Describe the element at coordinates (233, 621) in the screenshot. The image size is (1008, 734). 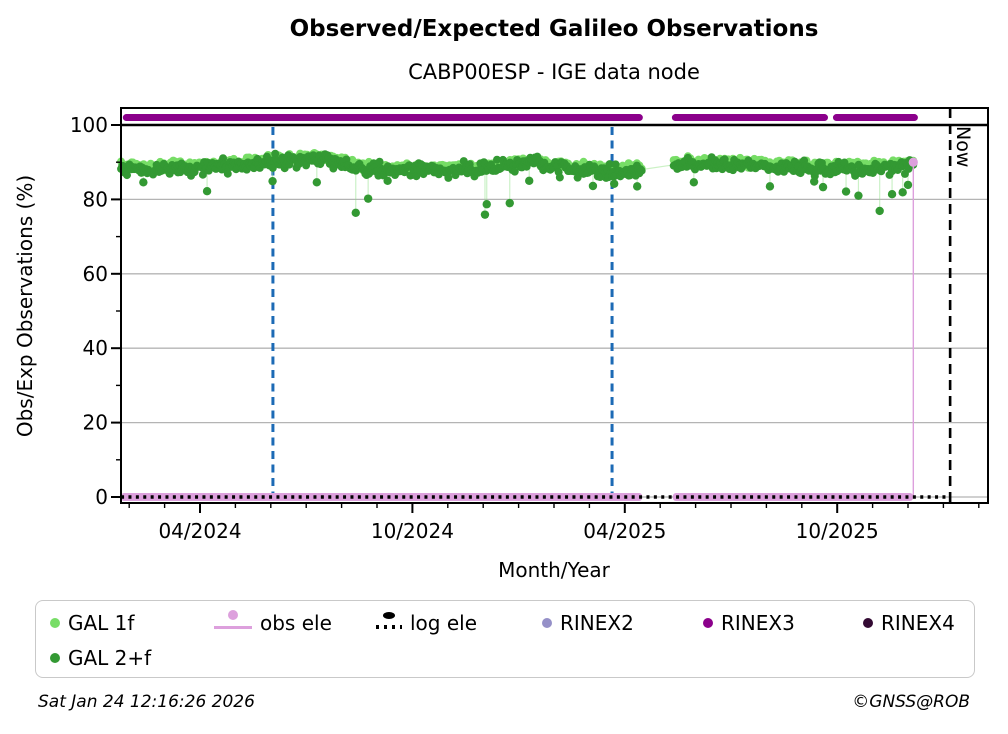
I see `obs-ele-marker-icon` at that location.